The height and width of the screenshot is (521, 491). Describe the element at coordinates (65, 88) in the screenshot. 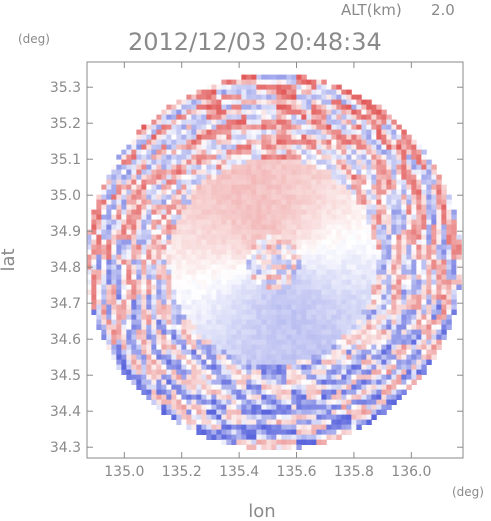

I see `y-tick-label: 35.3` at that location.